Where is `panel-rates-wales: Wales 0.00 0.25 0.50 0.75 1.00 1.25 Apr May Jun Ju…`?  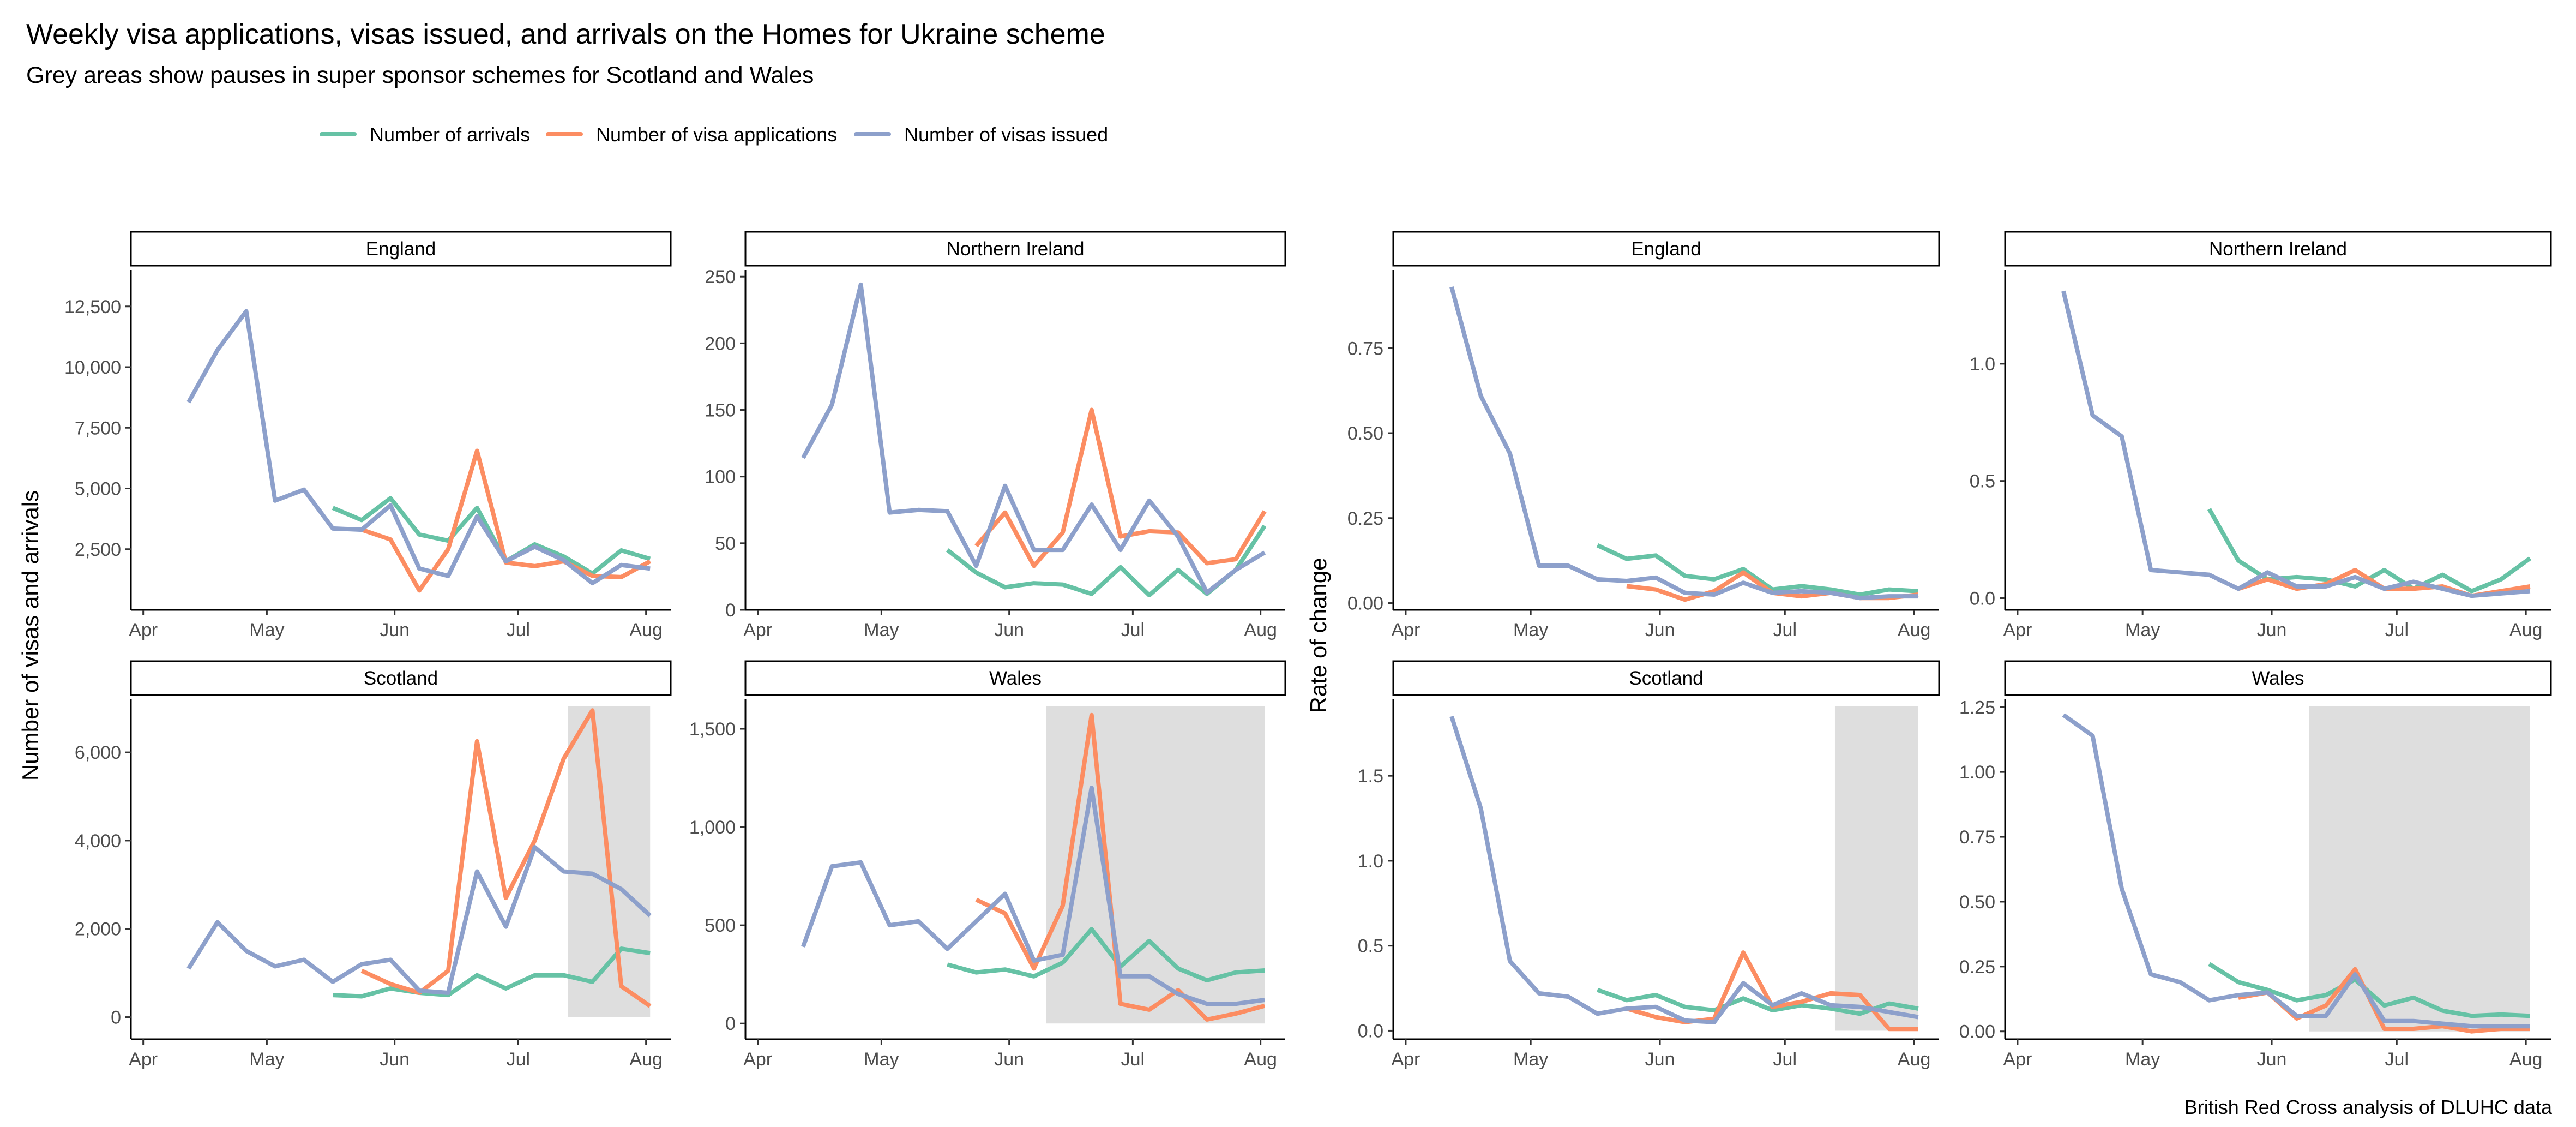 panel-rates-wales: Wales 0.00 0.25 0.50 0.75 1.00 1.25 Apr May Jun Ju… is located at coordinates (2255, 865).